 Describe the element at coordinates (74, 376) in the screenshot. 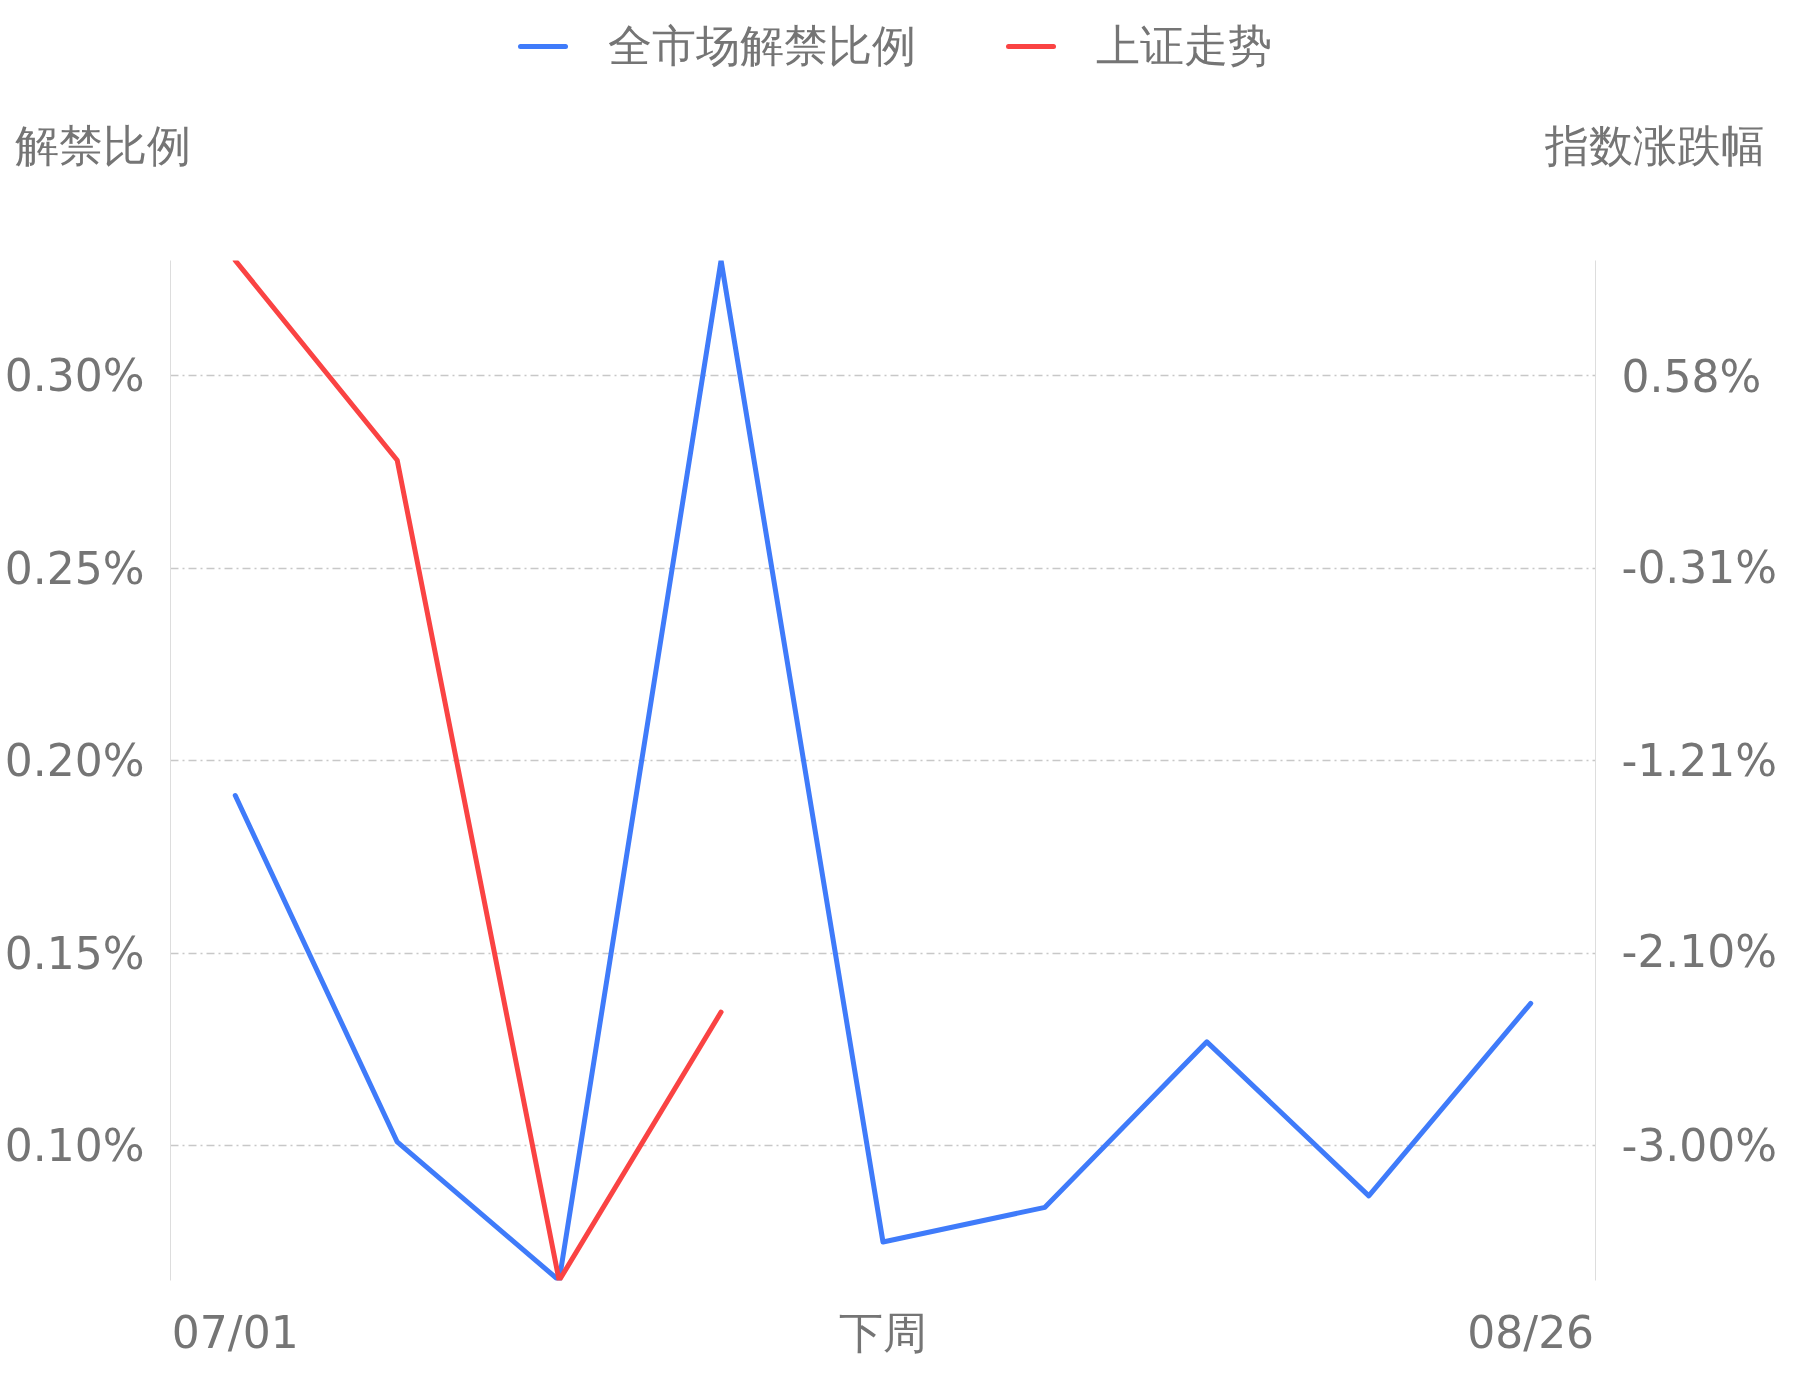

I see `y-tick-label: 0.30%` at that location.